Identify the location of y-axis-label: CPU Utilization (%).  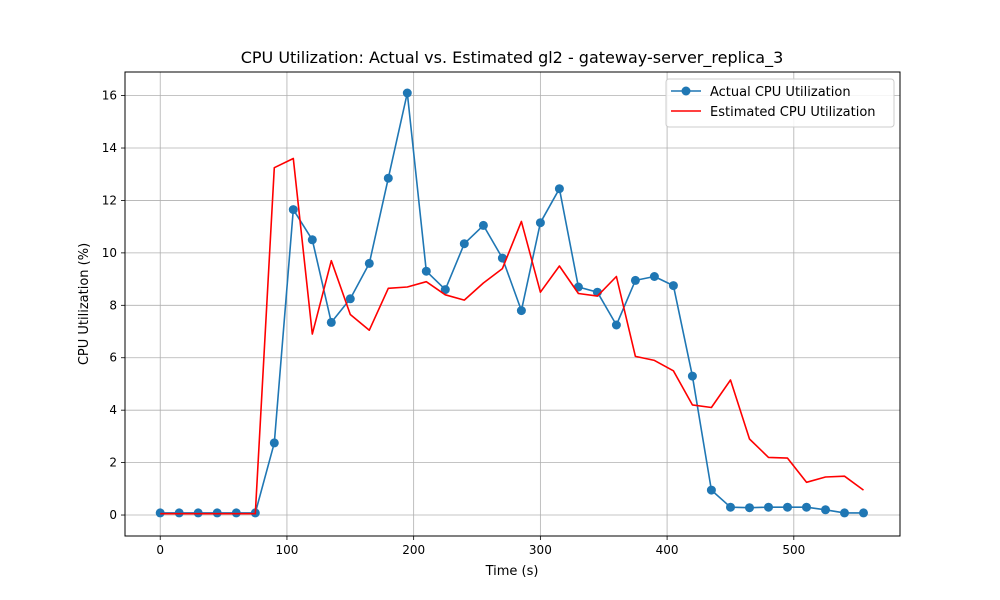
(84, 304).